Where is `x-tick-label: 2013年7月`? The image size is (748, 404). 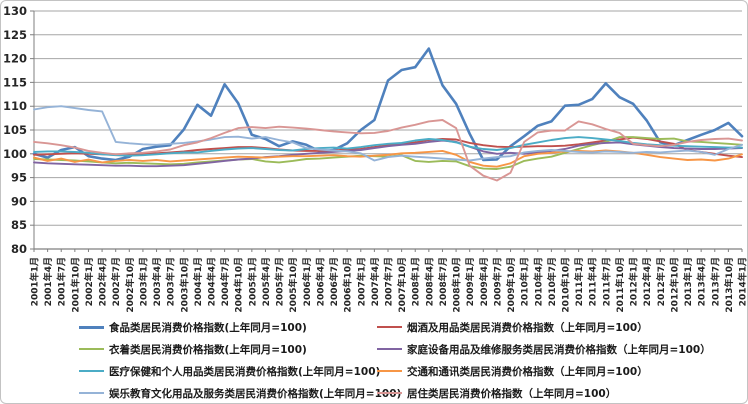
x-tick-label: 2013年7月 is located at coordinates (715, 281).